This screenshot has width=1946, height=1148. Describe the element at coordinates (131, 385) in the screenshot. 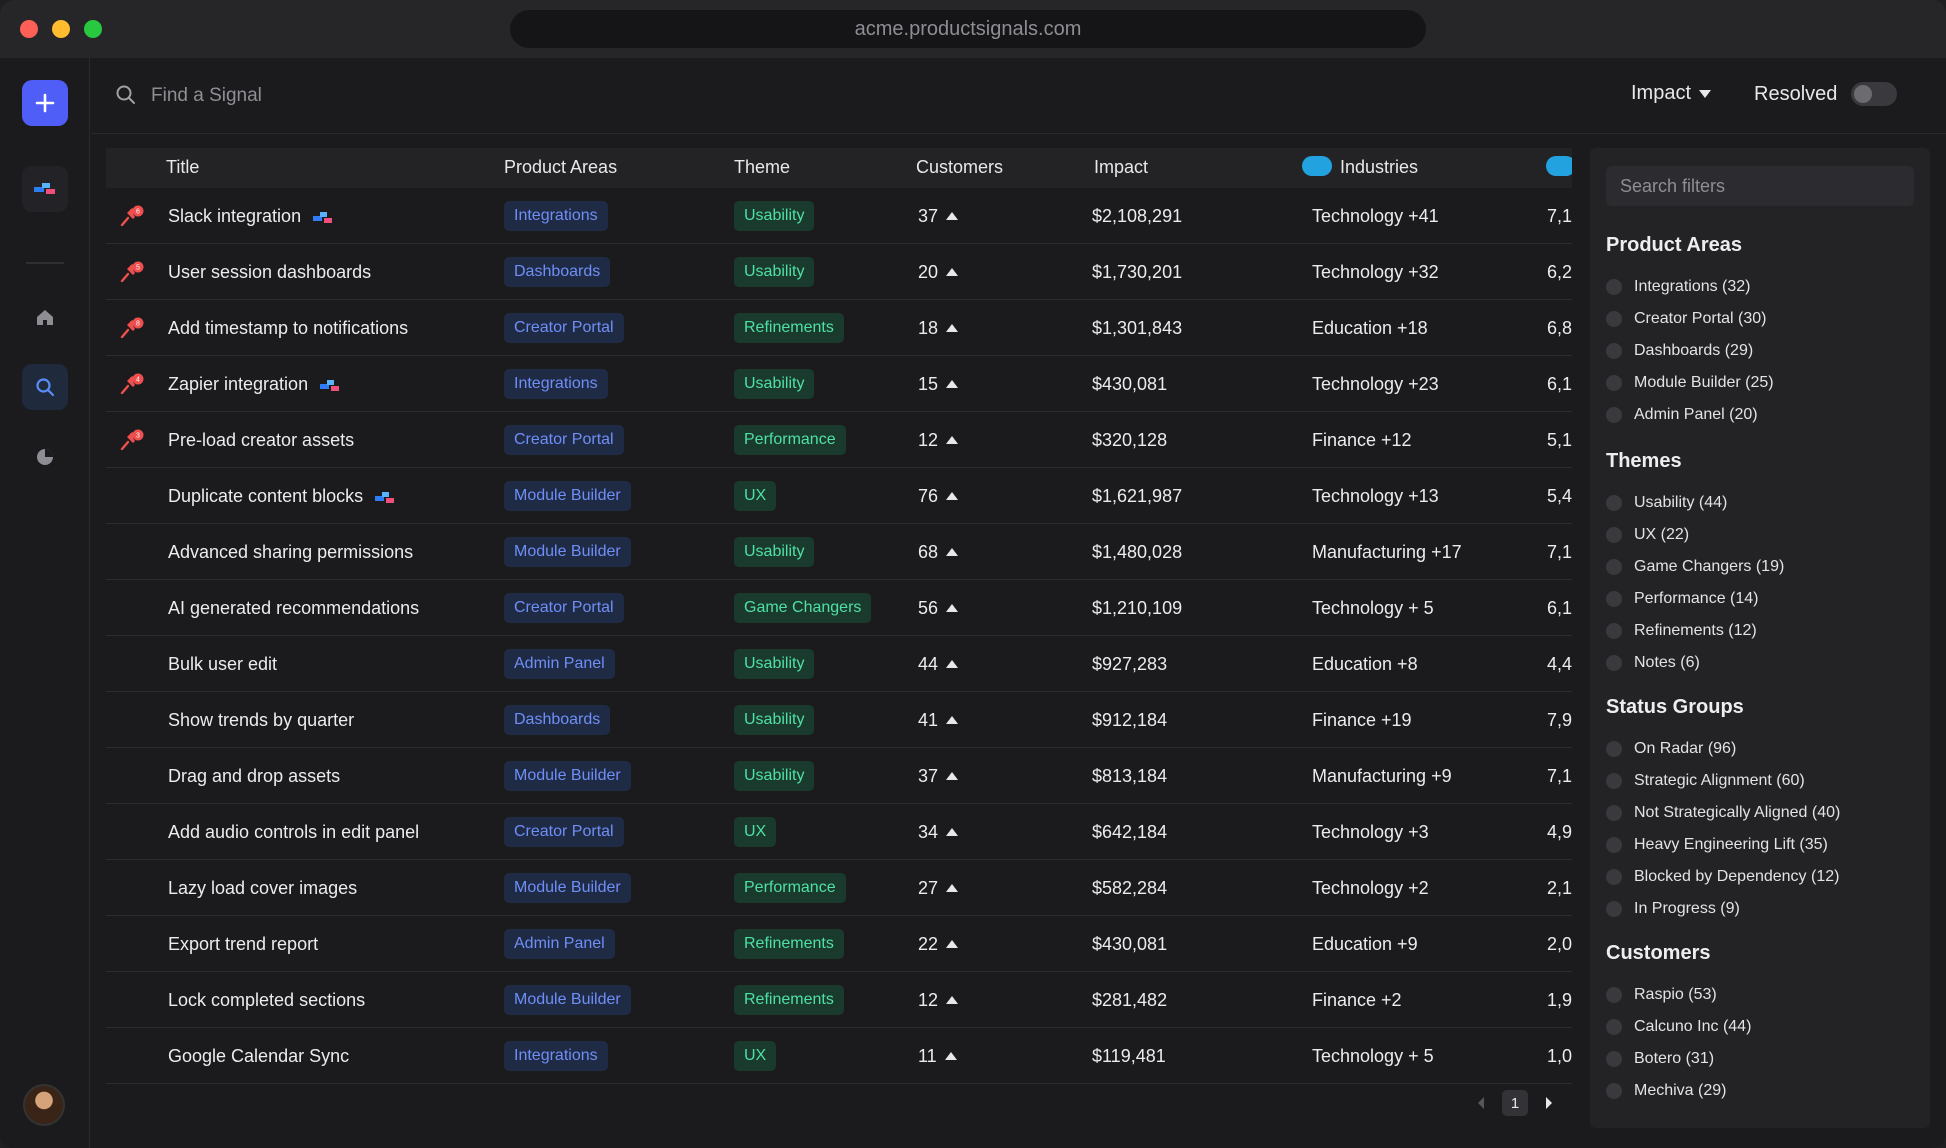

I see `pin-icon: 4` at that location.